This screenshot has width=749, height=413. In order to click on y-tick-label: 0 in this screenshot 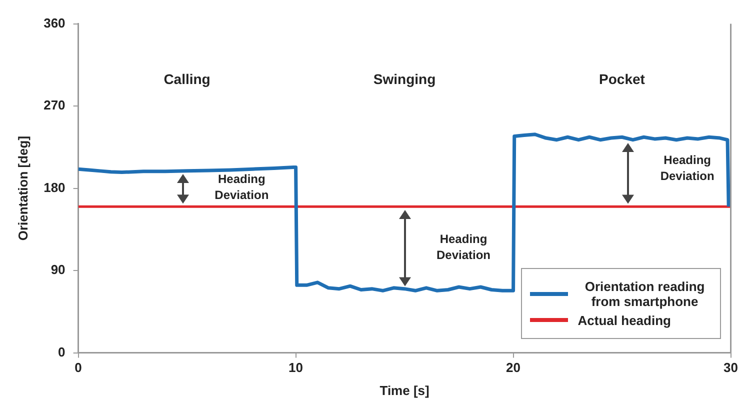, I will do `click(62, 352)`.